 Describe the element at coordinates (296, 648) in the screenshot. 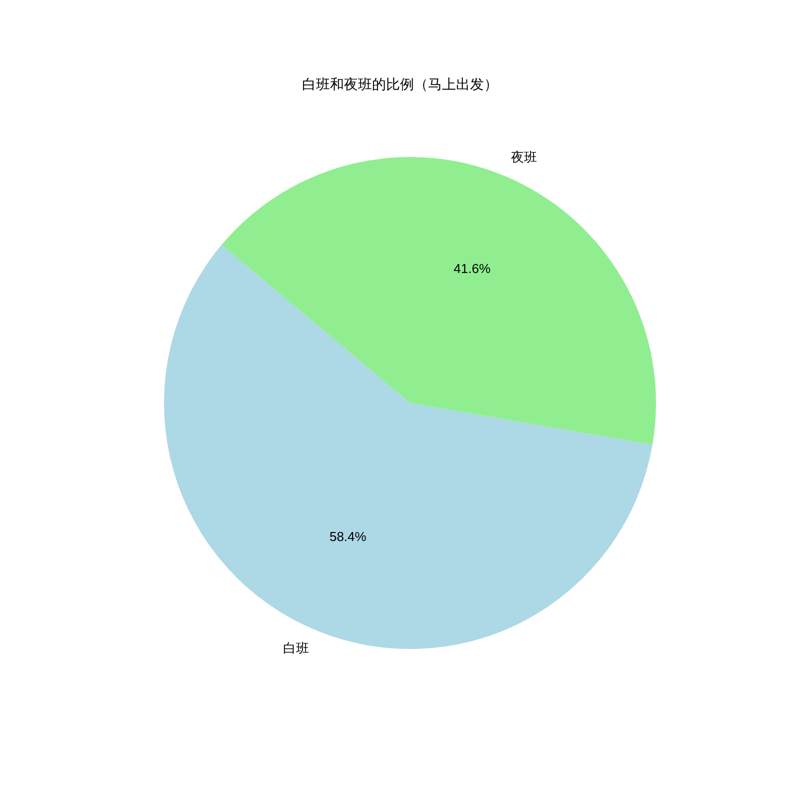

I see `slice-label: 白班` at that location.